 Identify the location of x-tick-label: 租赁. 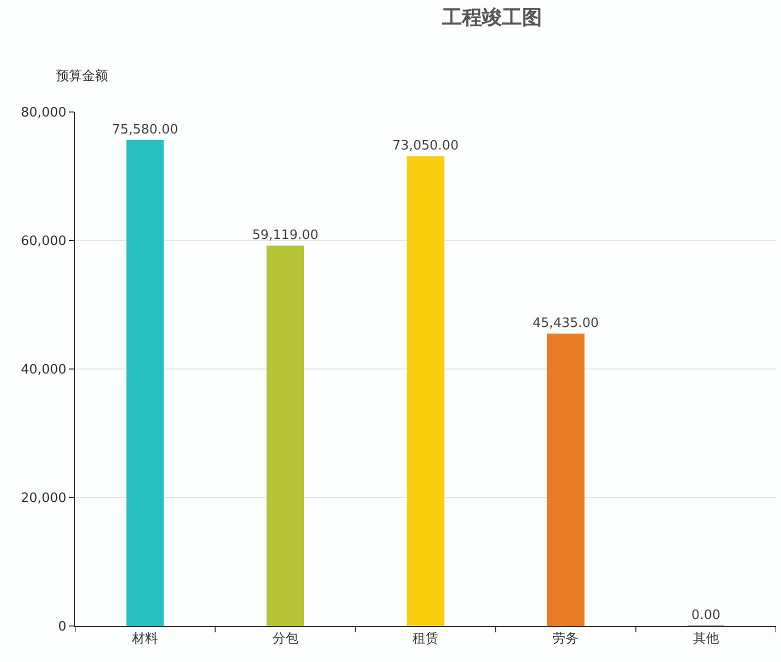
(425, 639).